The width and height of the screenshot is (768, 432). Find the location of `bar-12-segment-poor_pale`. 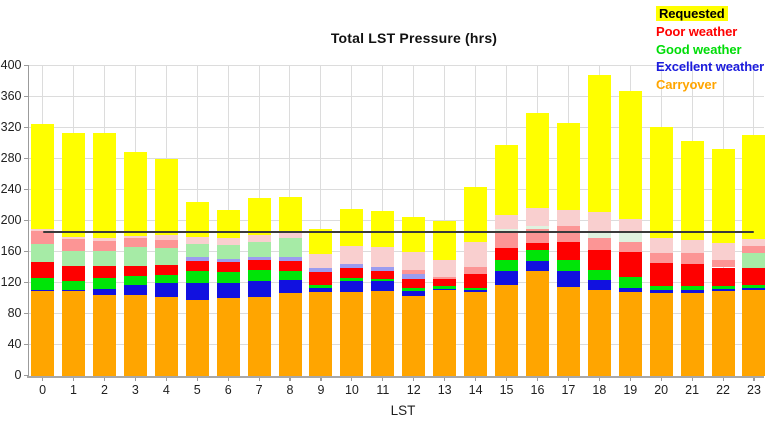

bar-12-segment-poor_pale is located at coordinates (414, 260).